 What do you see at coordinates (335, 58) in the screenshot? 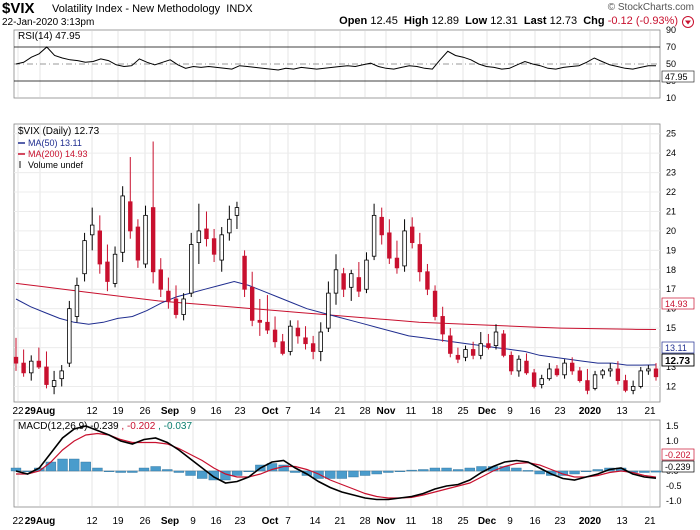
I see `rsi-line` at bounding box center [335, 58].